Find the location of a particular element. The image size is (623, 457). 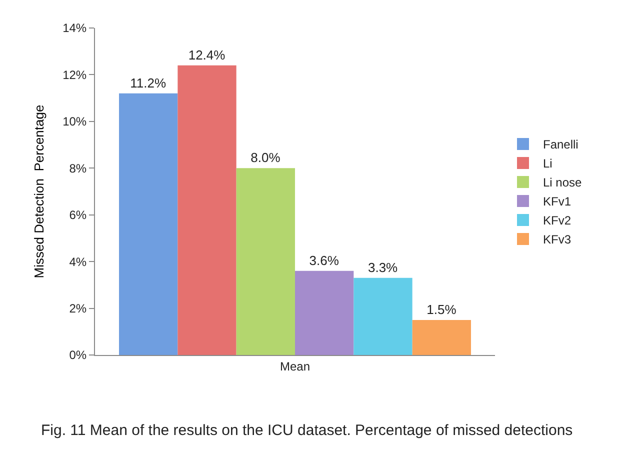

y-tick-label: 12% is located at coordinates (74, 75).